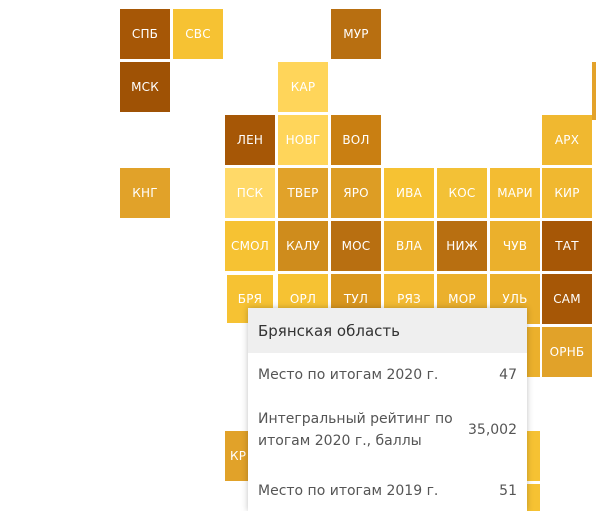  I want to click on region-label: МОС, so click(356, 246).